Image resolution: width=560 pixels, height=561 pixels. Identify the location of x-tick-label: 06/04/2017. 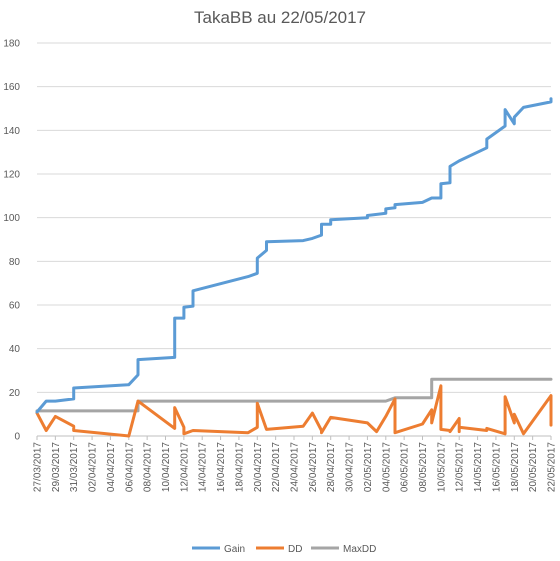
(129, 467).